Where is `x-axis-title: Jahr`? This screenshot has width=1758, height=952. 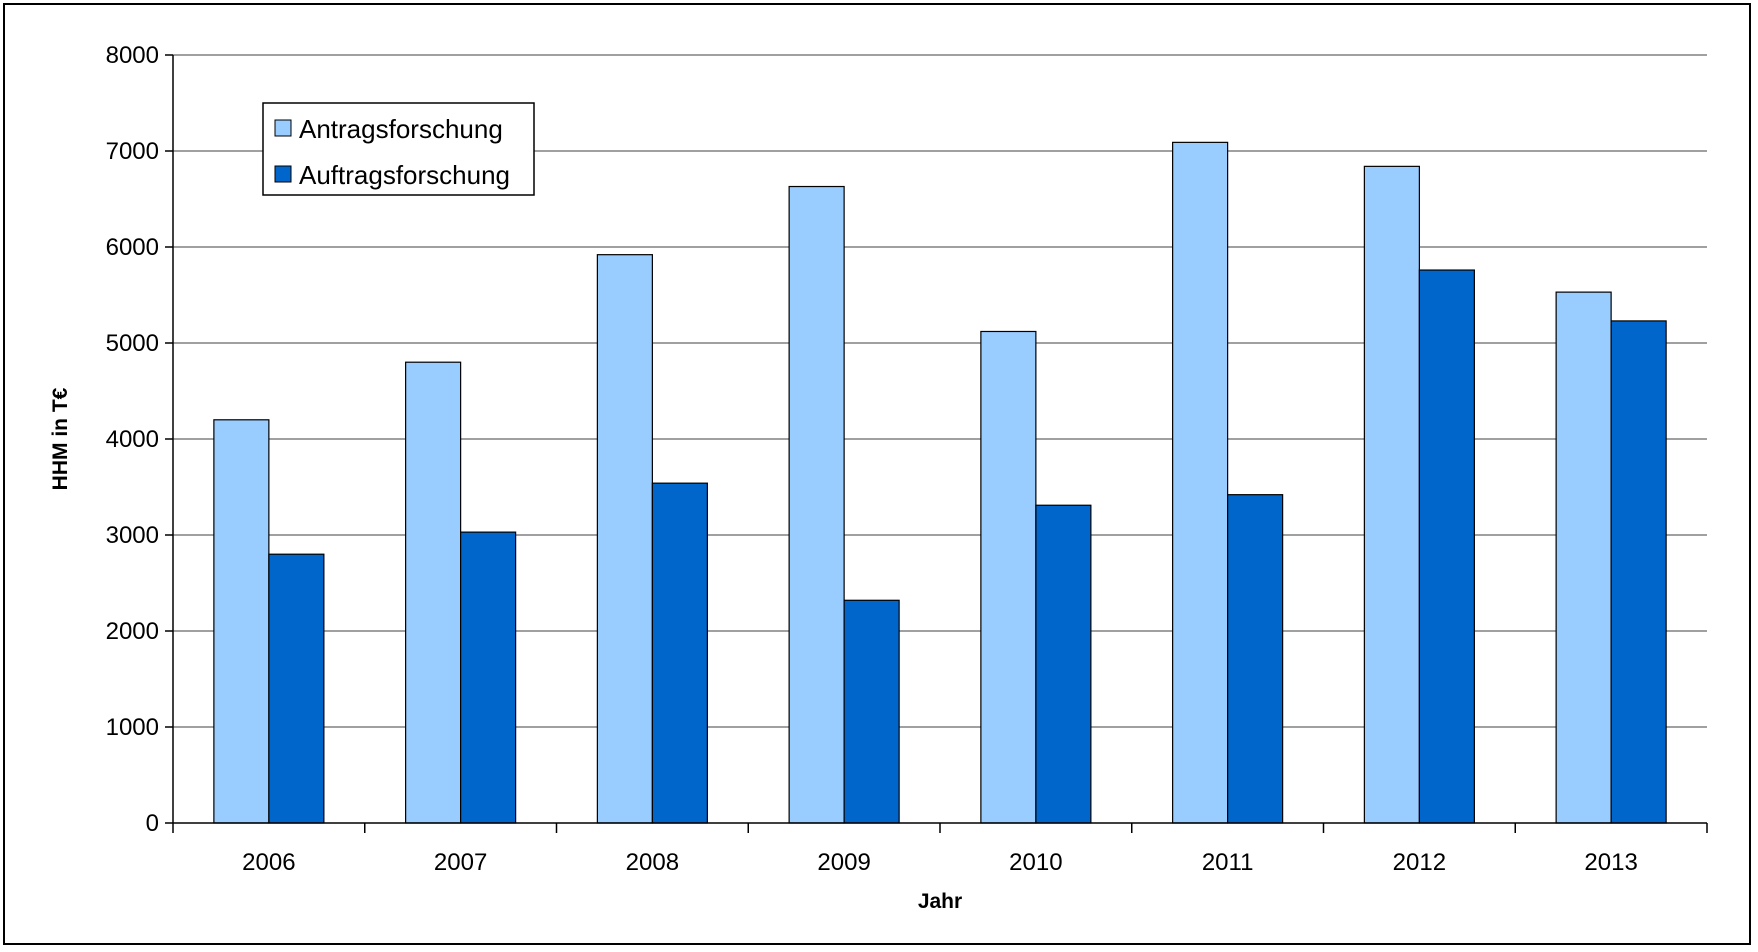 x-axis-title: Jahr is located at coordinates (940, 901).